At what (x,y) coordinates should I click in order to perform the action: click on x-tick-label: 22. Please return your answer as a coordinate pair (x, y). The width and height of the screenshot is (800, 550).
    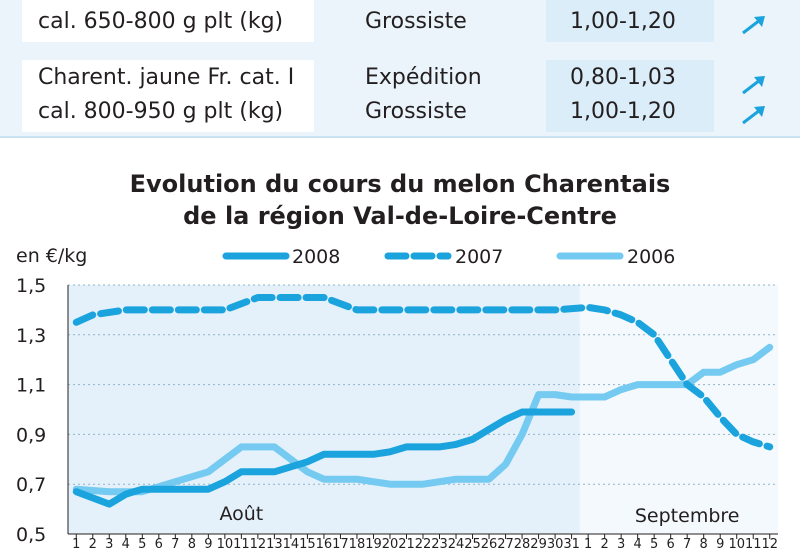
    Looking at the image, I should click on (423, 543).